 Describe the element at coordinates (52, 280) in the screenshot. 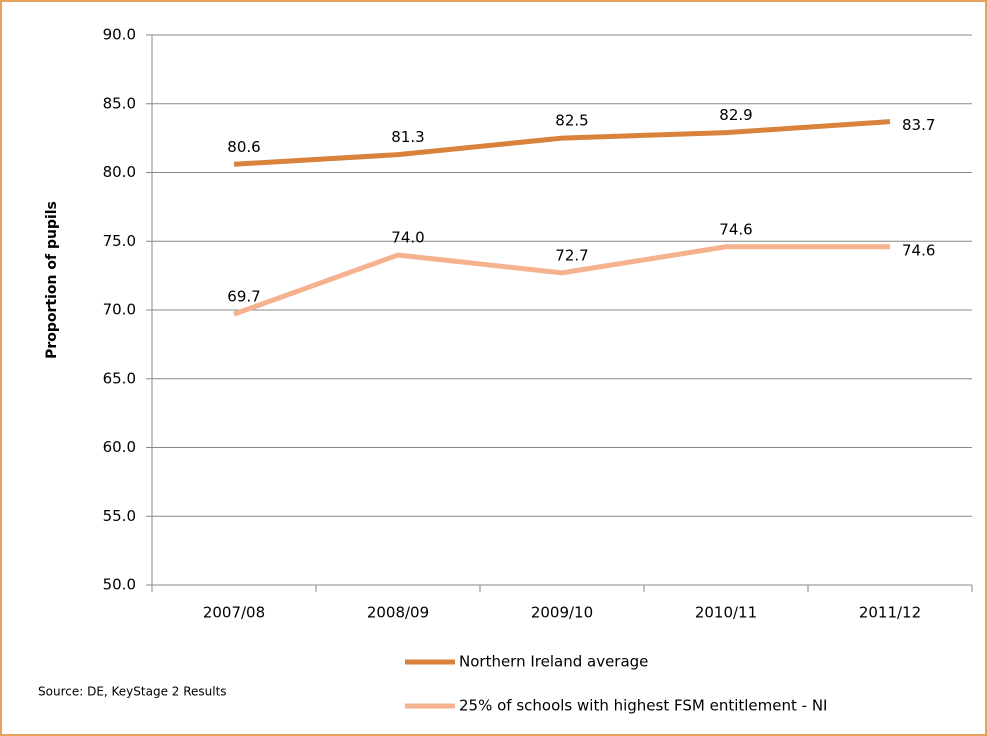

I see `y-axis-label: Proportion of pupils` at that location.